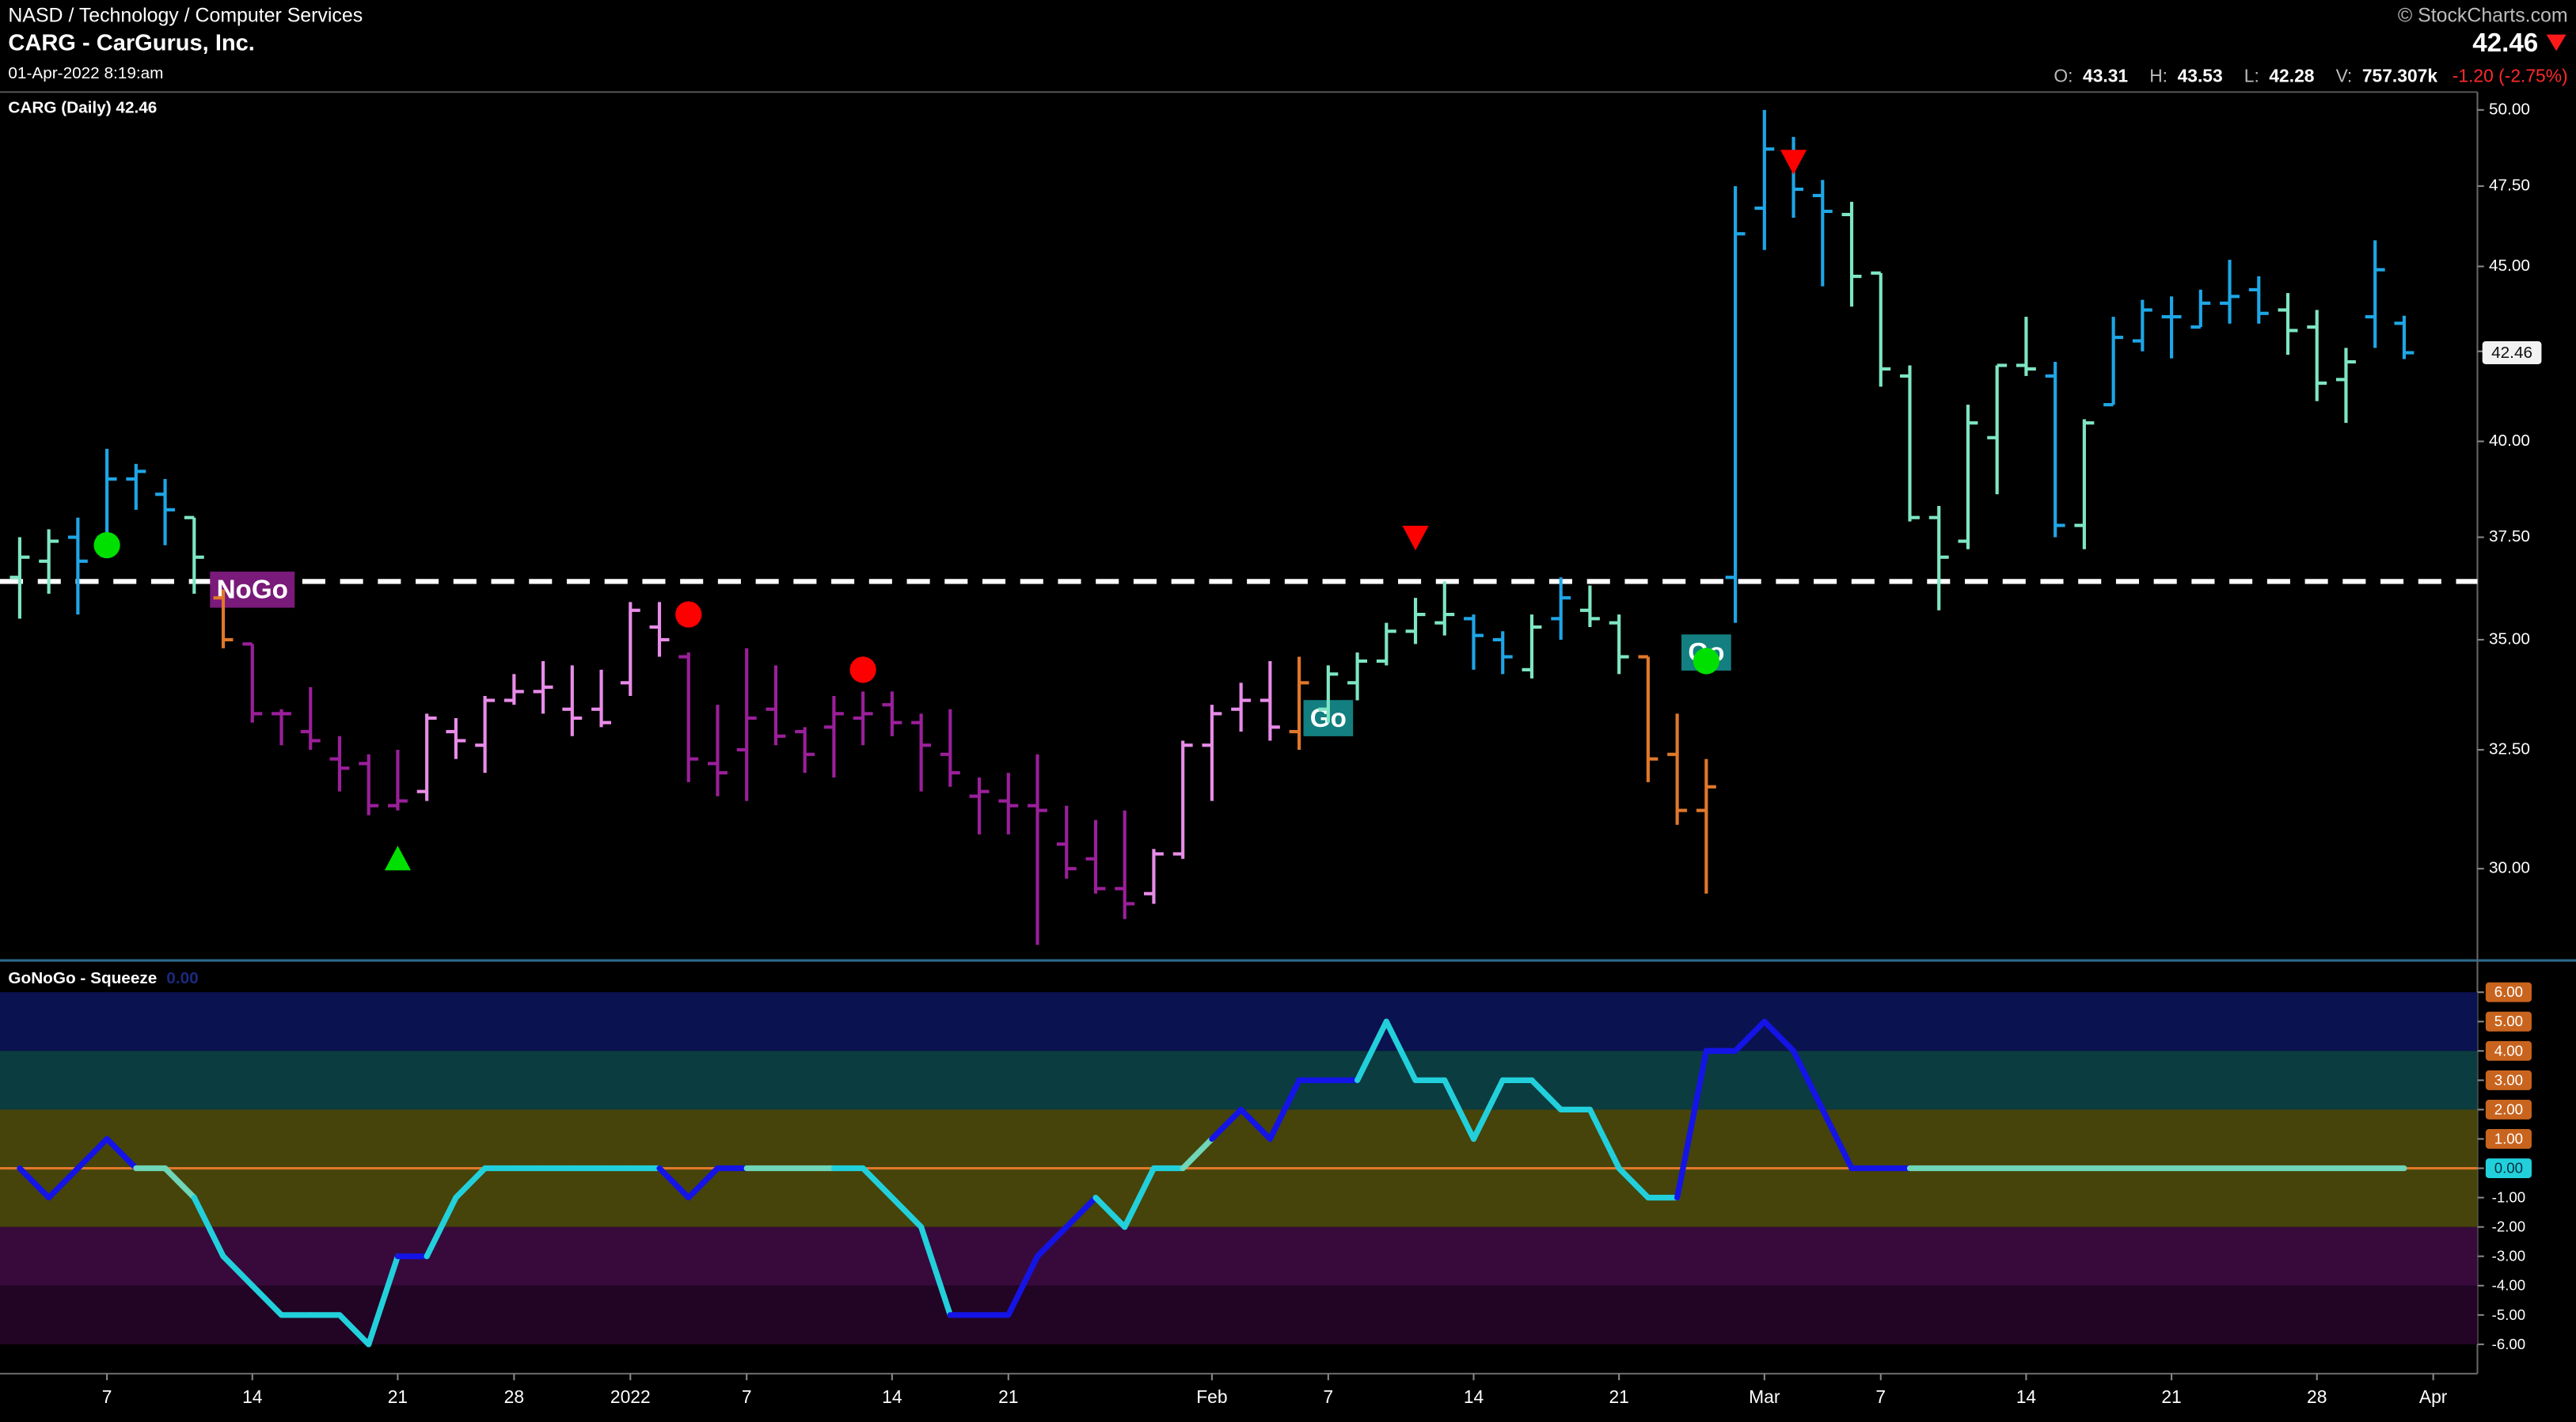 The image size is (2576, 1422). Describe the element at coordinates (2509, 1256) in the screenshot. I see `y-tick-label: -3.00` at that location.